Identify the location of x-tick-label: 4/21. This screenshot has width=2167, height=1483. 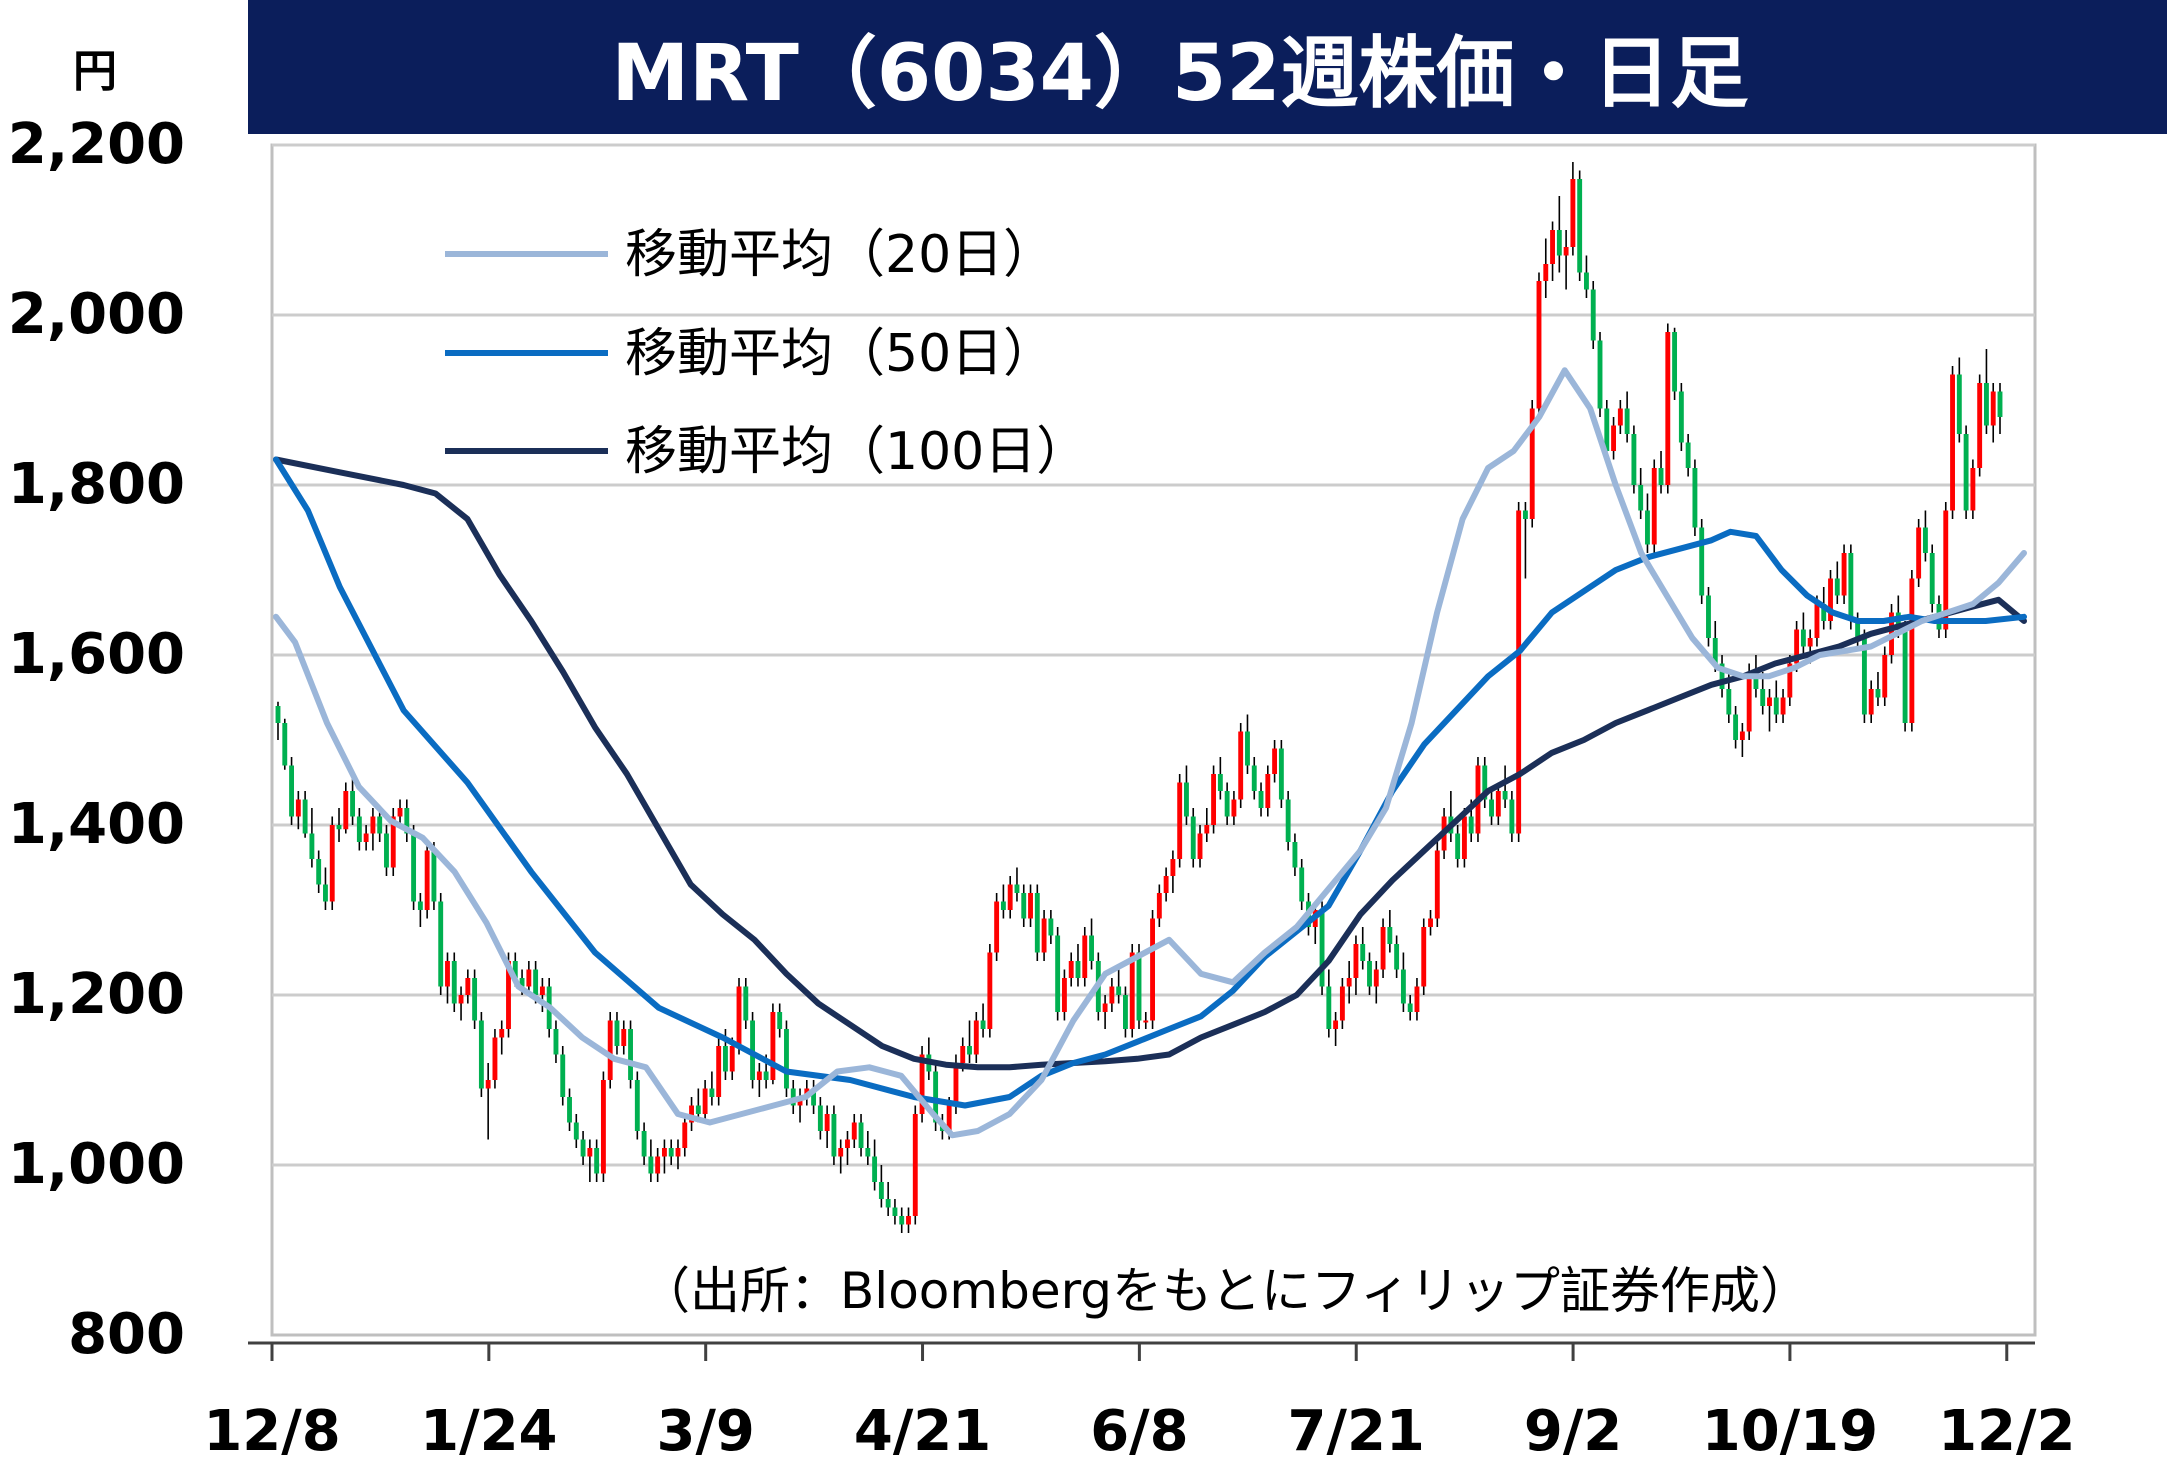
(922, 1431).